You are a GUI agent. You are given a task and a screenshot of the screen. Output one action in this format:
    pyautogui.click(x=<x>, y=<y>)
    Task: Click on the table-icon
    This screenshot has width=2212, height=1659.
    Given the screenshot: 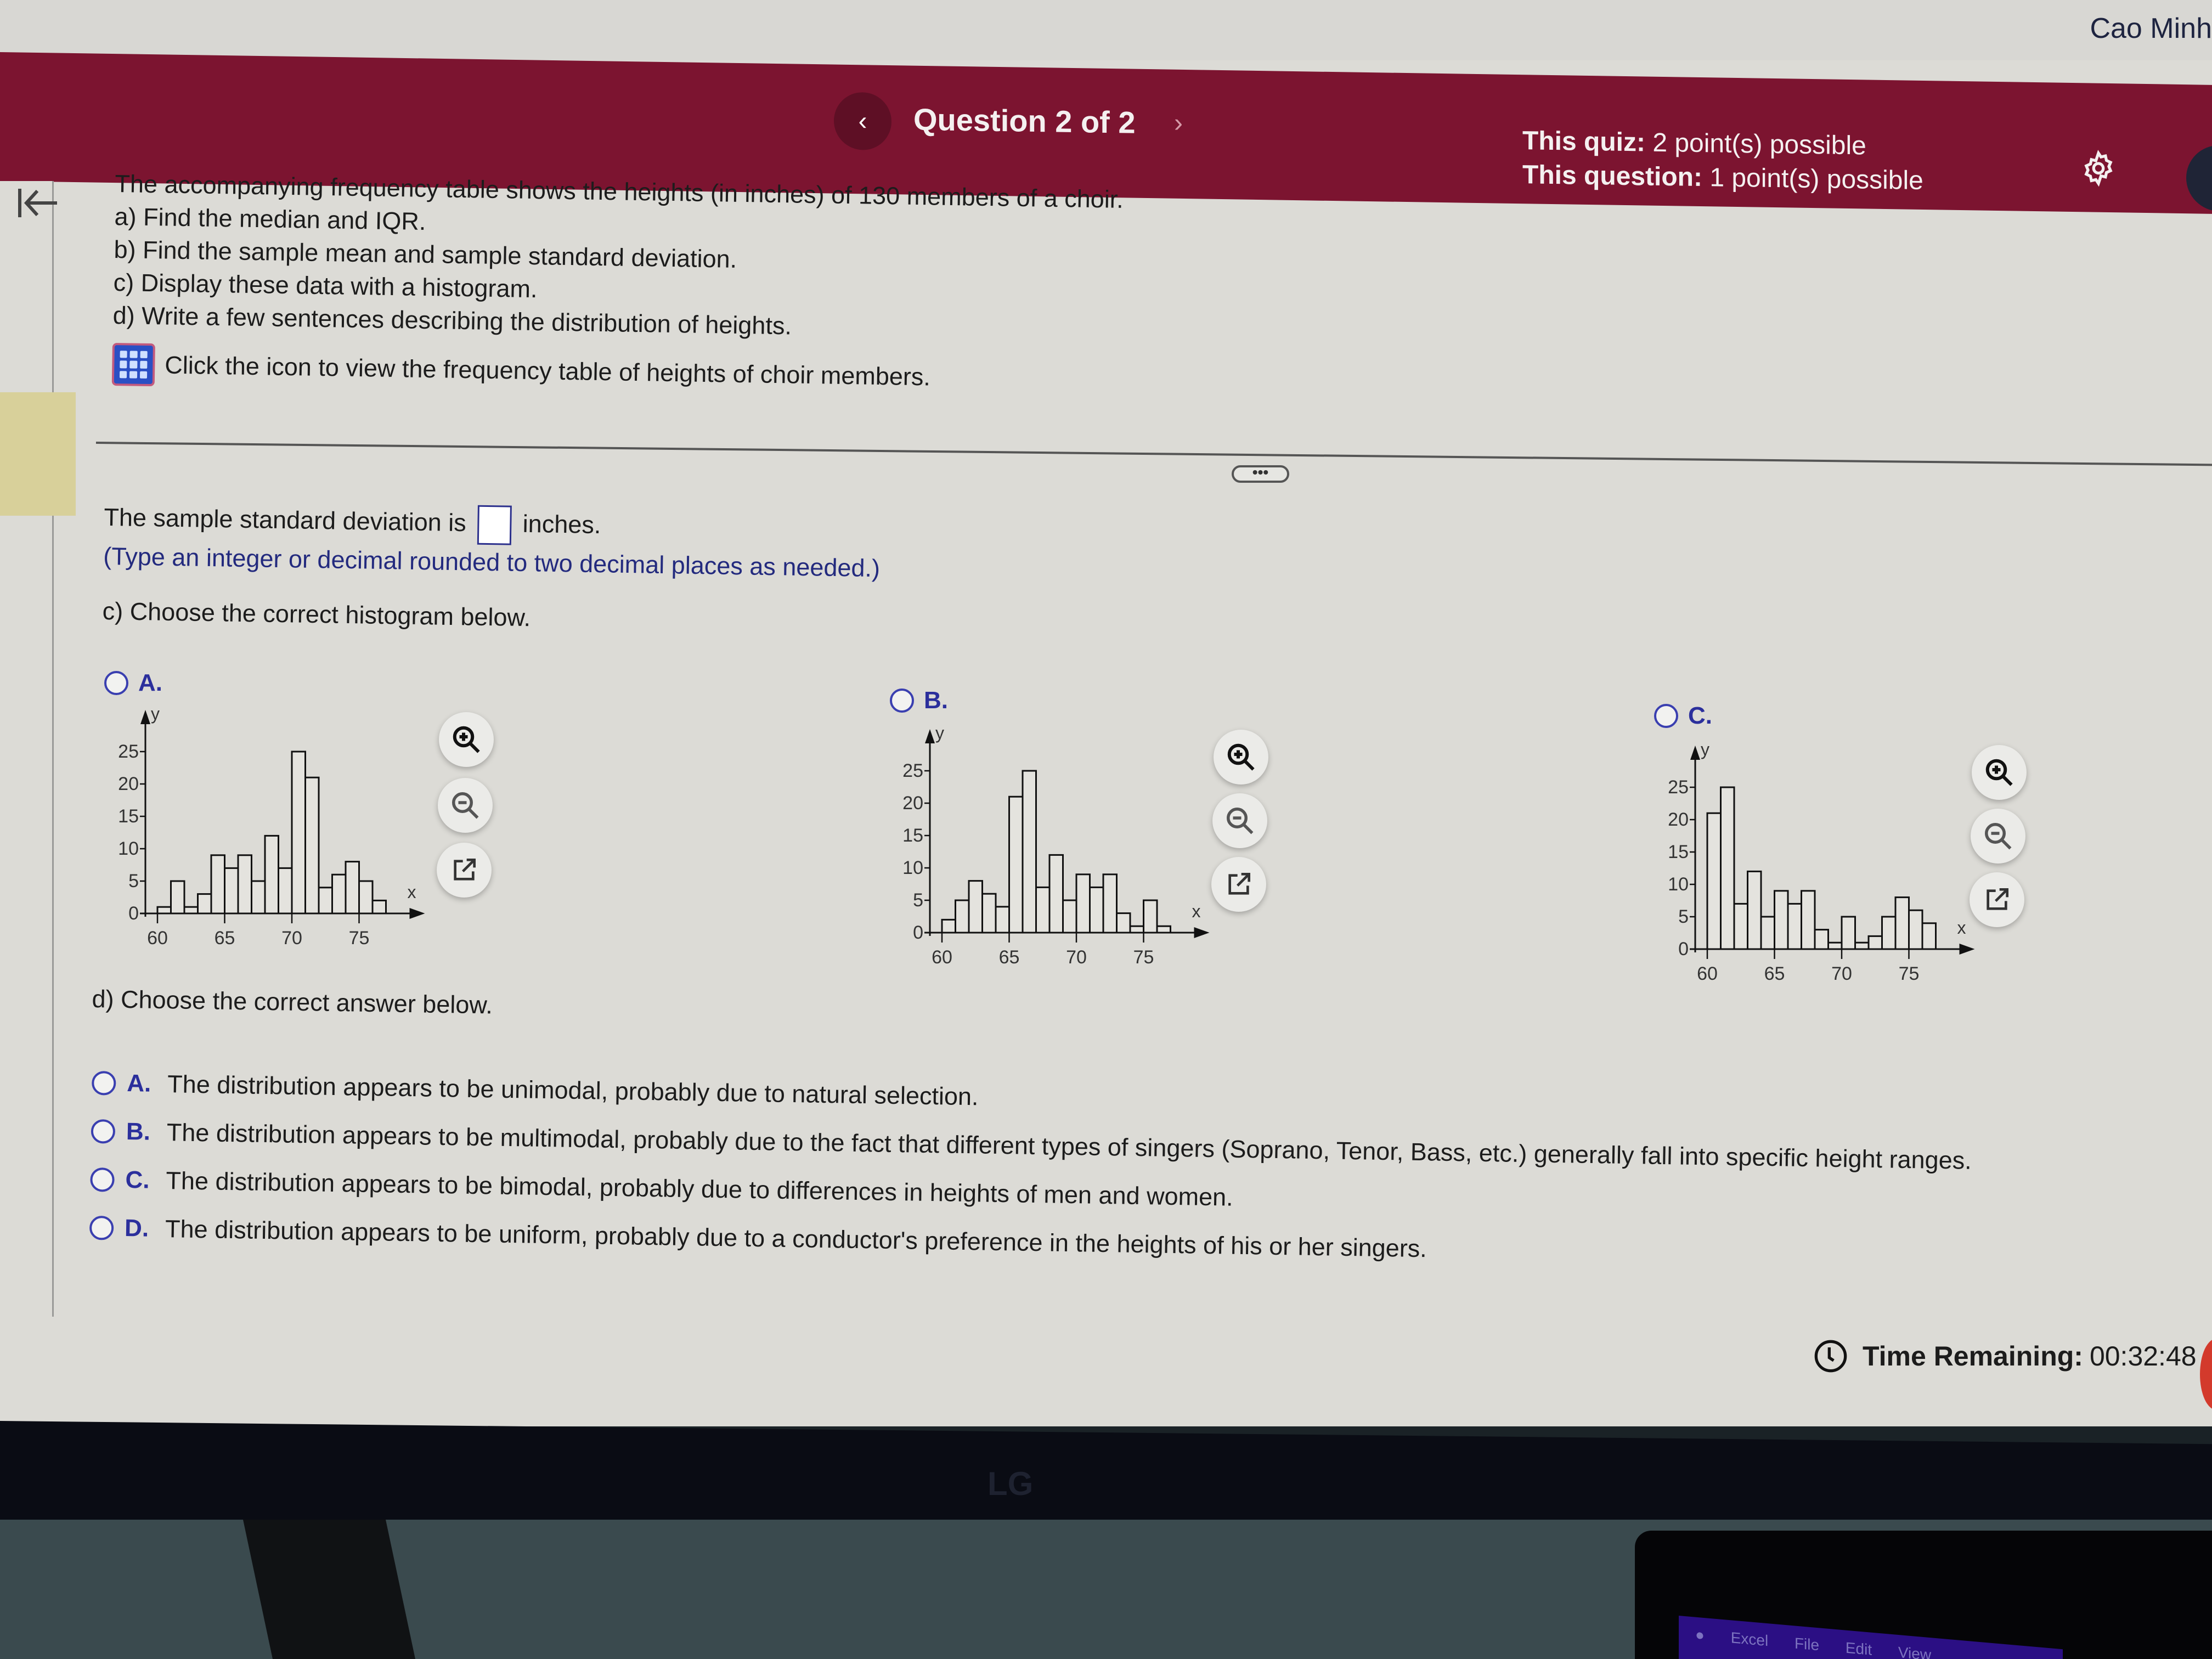 What is the action you would take?
    pyautogui.click(x=133, y=364)
    